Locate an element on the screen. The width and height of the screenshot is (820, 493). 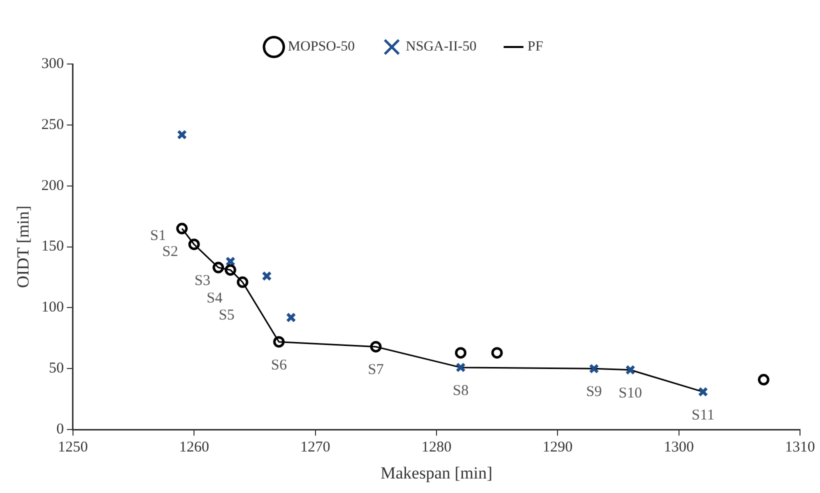
annotation: S7 is located at coordinates (376, 370).